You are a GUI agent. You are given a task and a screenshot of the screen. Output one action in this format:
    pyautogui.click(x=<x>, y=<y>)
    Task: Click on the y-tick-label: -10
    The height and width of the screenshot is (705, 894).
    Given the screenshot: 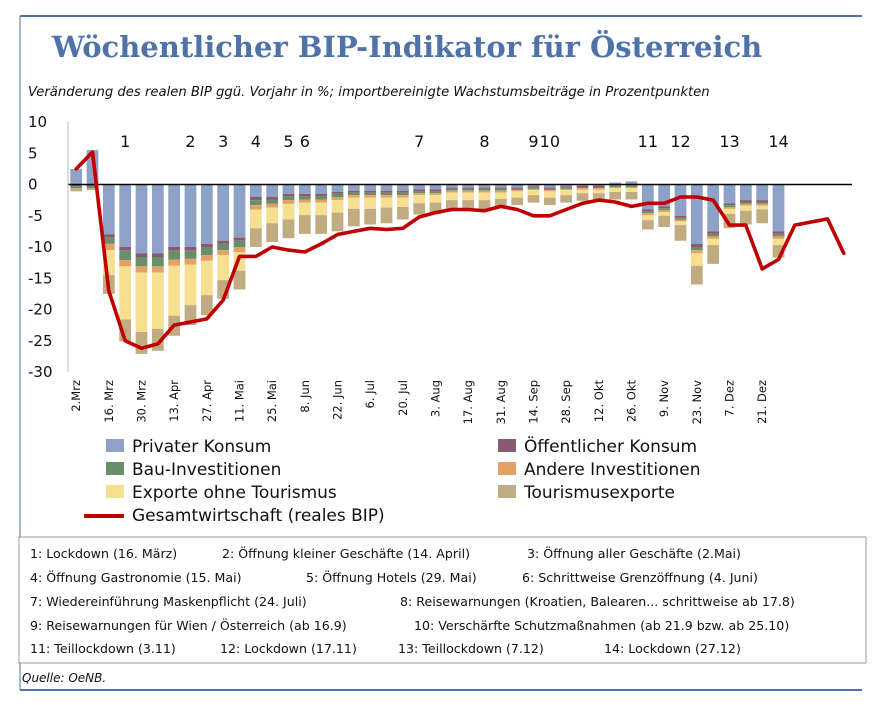 What is the action you would take?
    pyautogui.click(x=40, y=247)
    